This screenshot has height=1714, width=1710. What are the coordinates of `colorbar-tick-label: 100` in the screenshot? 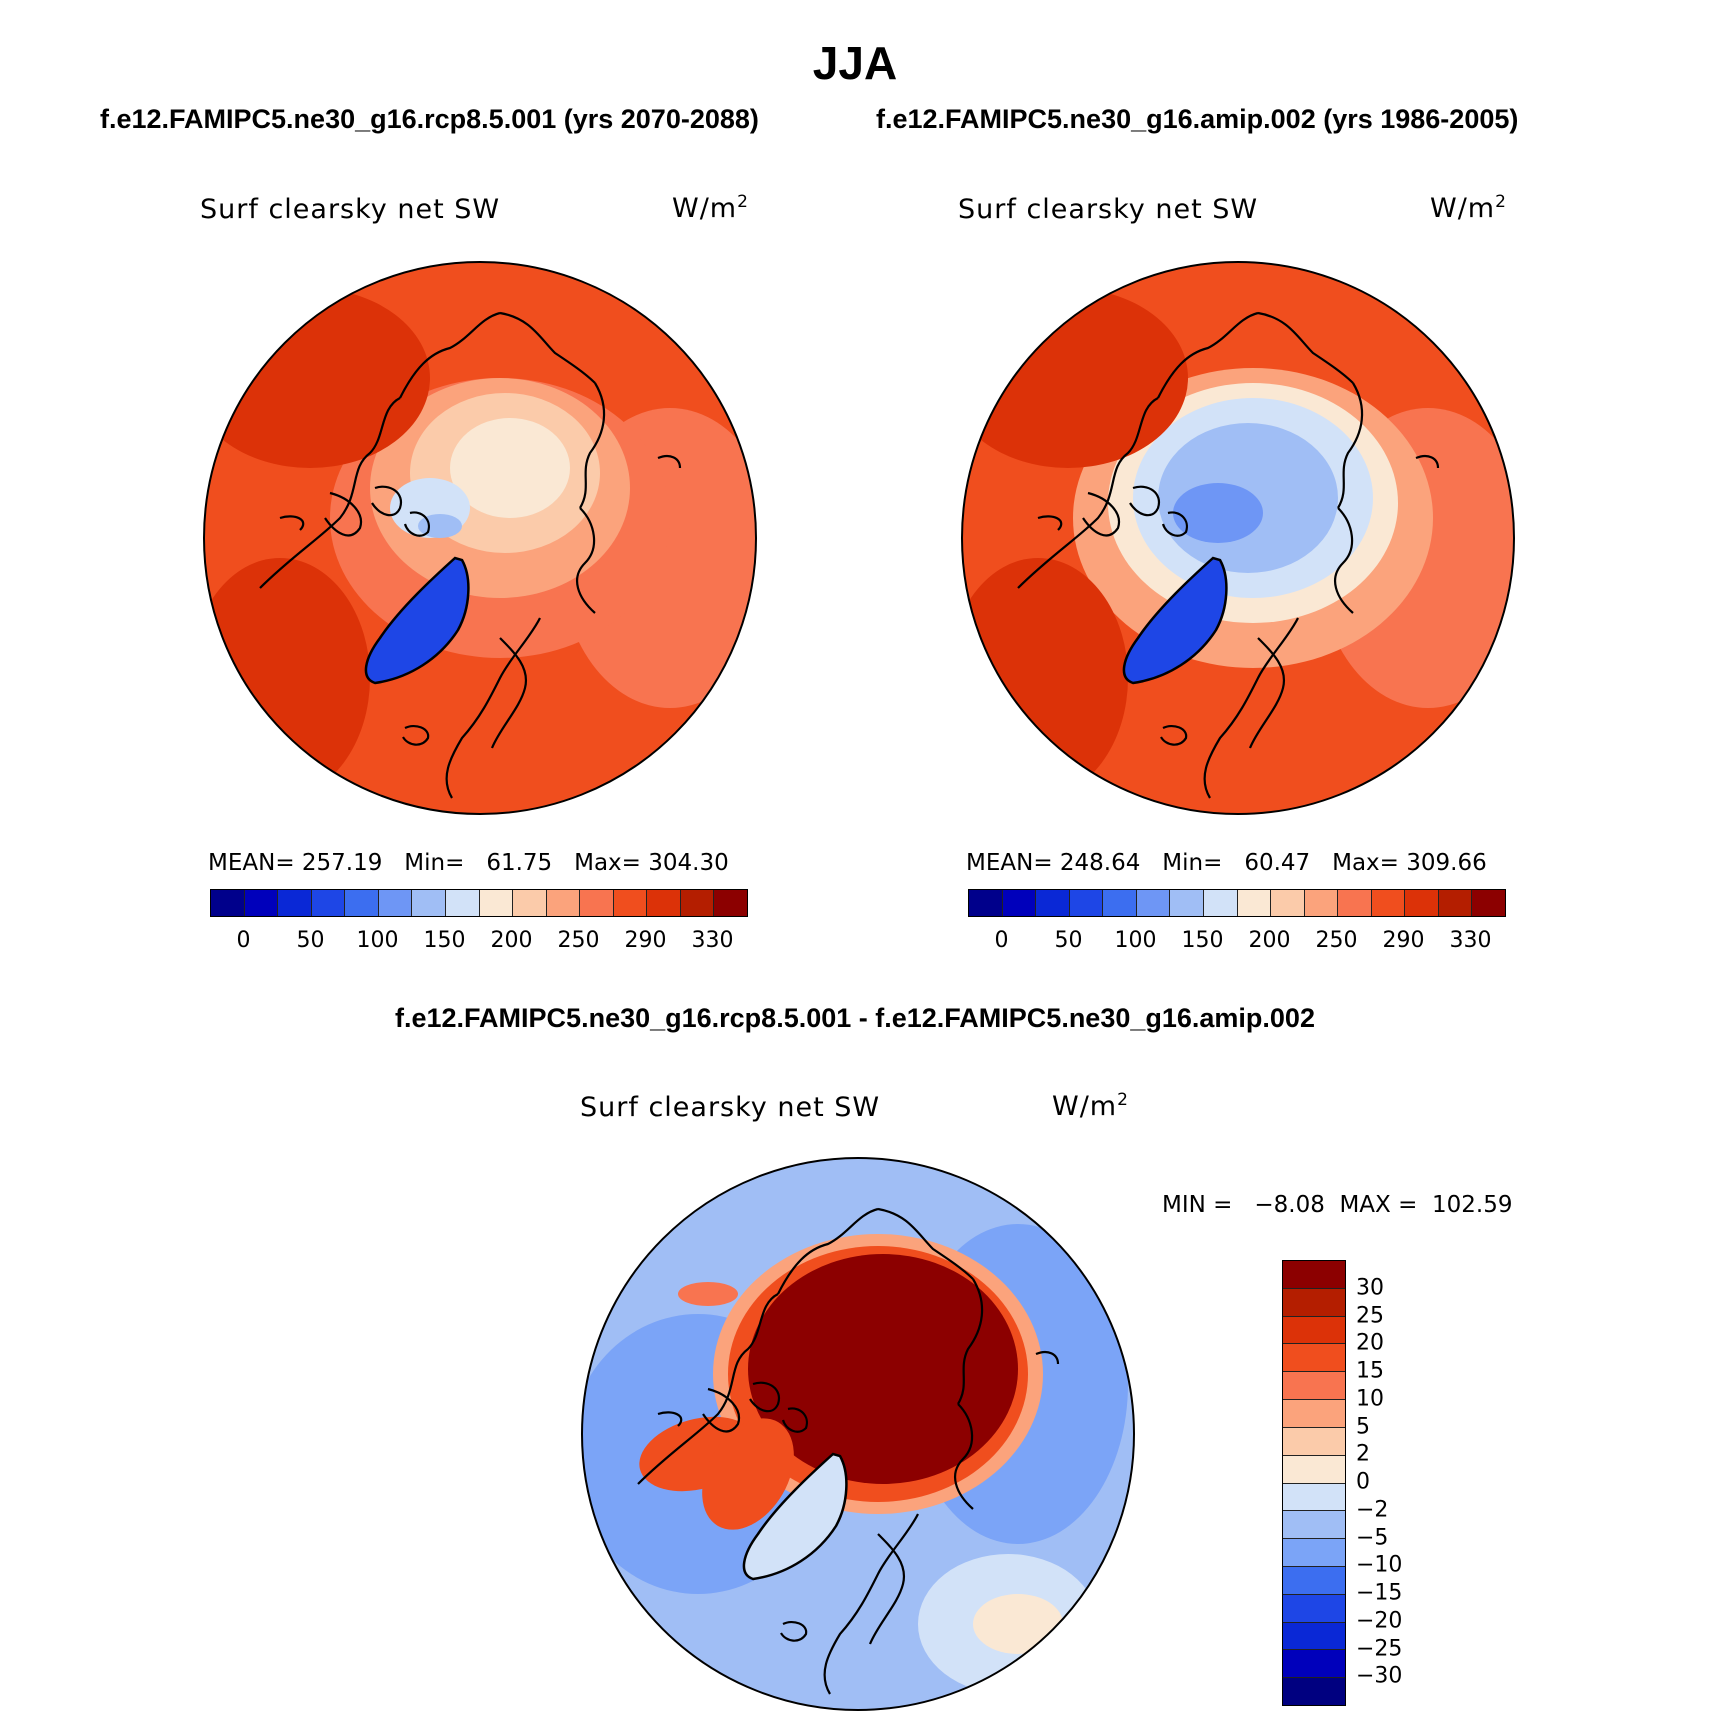 It's located at (377, 940).